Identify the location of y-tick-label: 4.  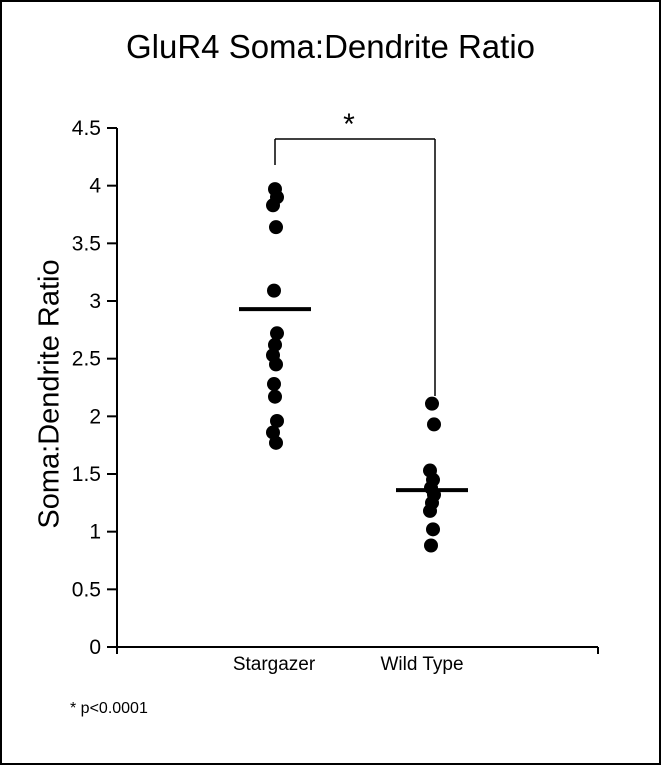
(95, 186).